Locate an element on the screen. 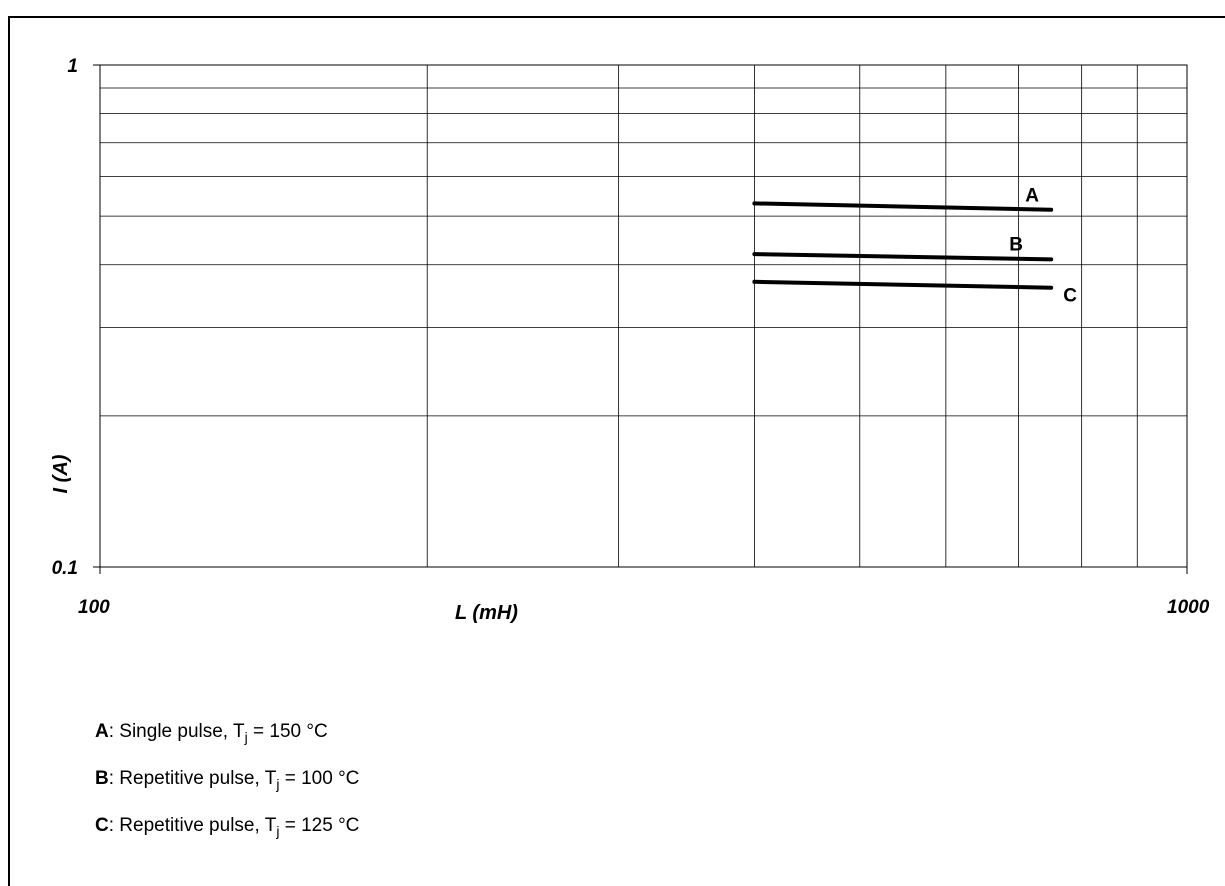 This screenshot has height=886, width=1225. legend-value-a: = 150 °C is located at coordinates (287, 731).